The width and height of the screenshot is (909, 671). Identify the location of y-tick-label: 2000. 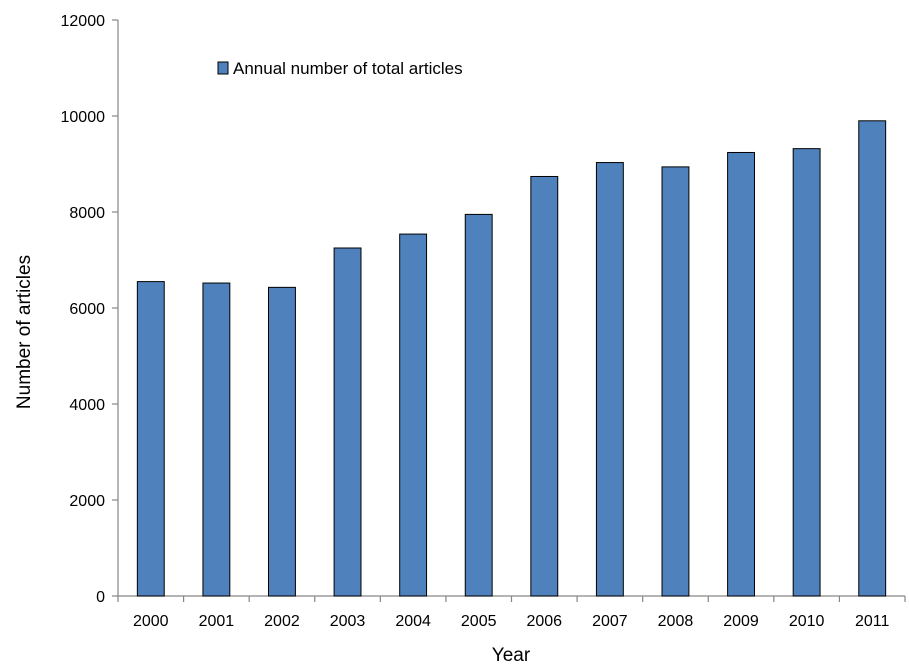
(87, 501).